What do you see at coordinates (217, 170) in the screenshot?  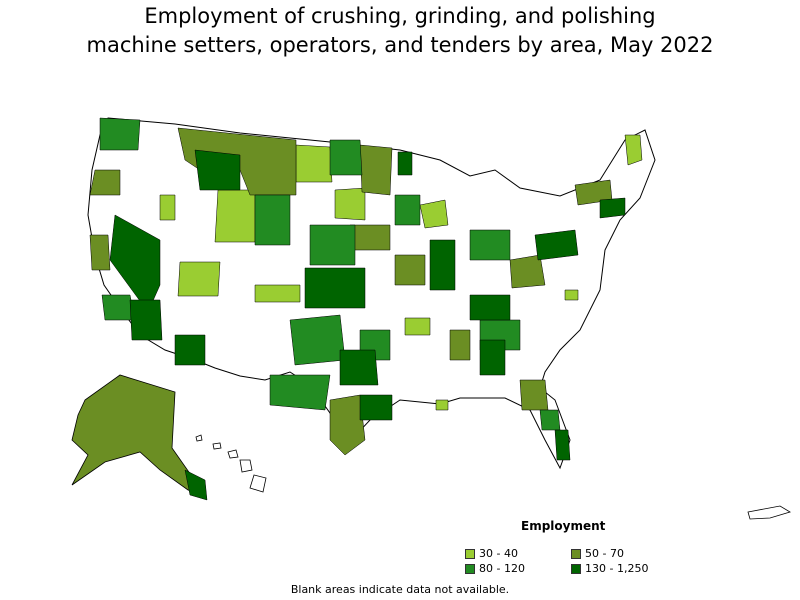 I see `area-130-1250-id-wy` at bounding box center [217, 170].